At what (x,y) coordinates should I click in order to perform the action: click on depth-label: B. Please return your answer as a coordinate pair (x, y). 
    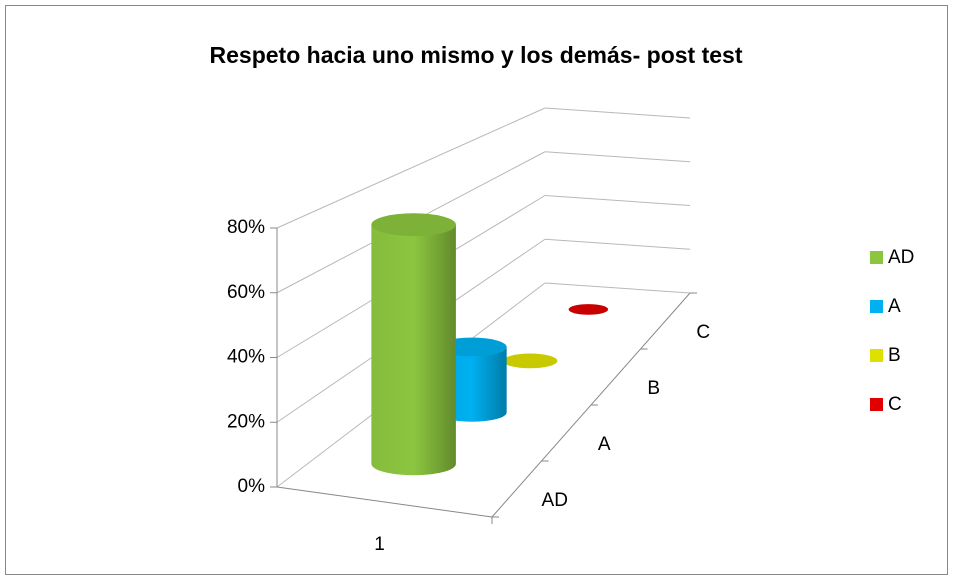
    Looking at the image, I should click on (653, 388).